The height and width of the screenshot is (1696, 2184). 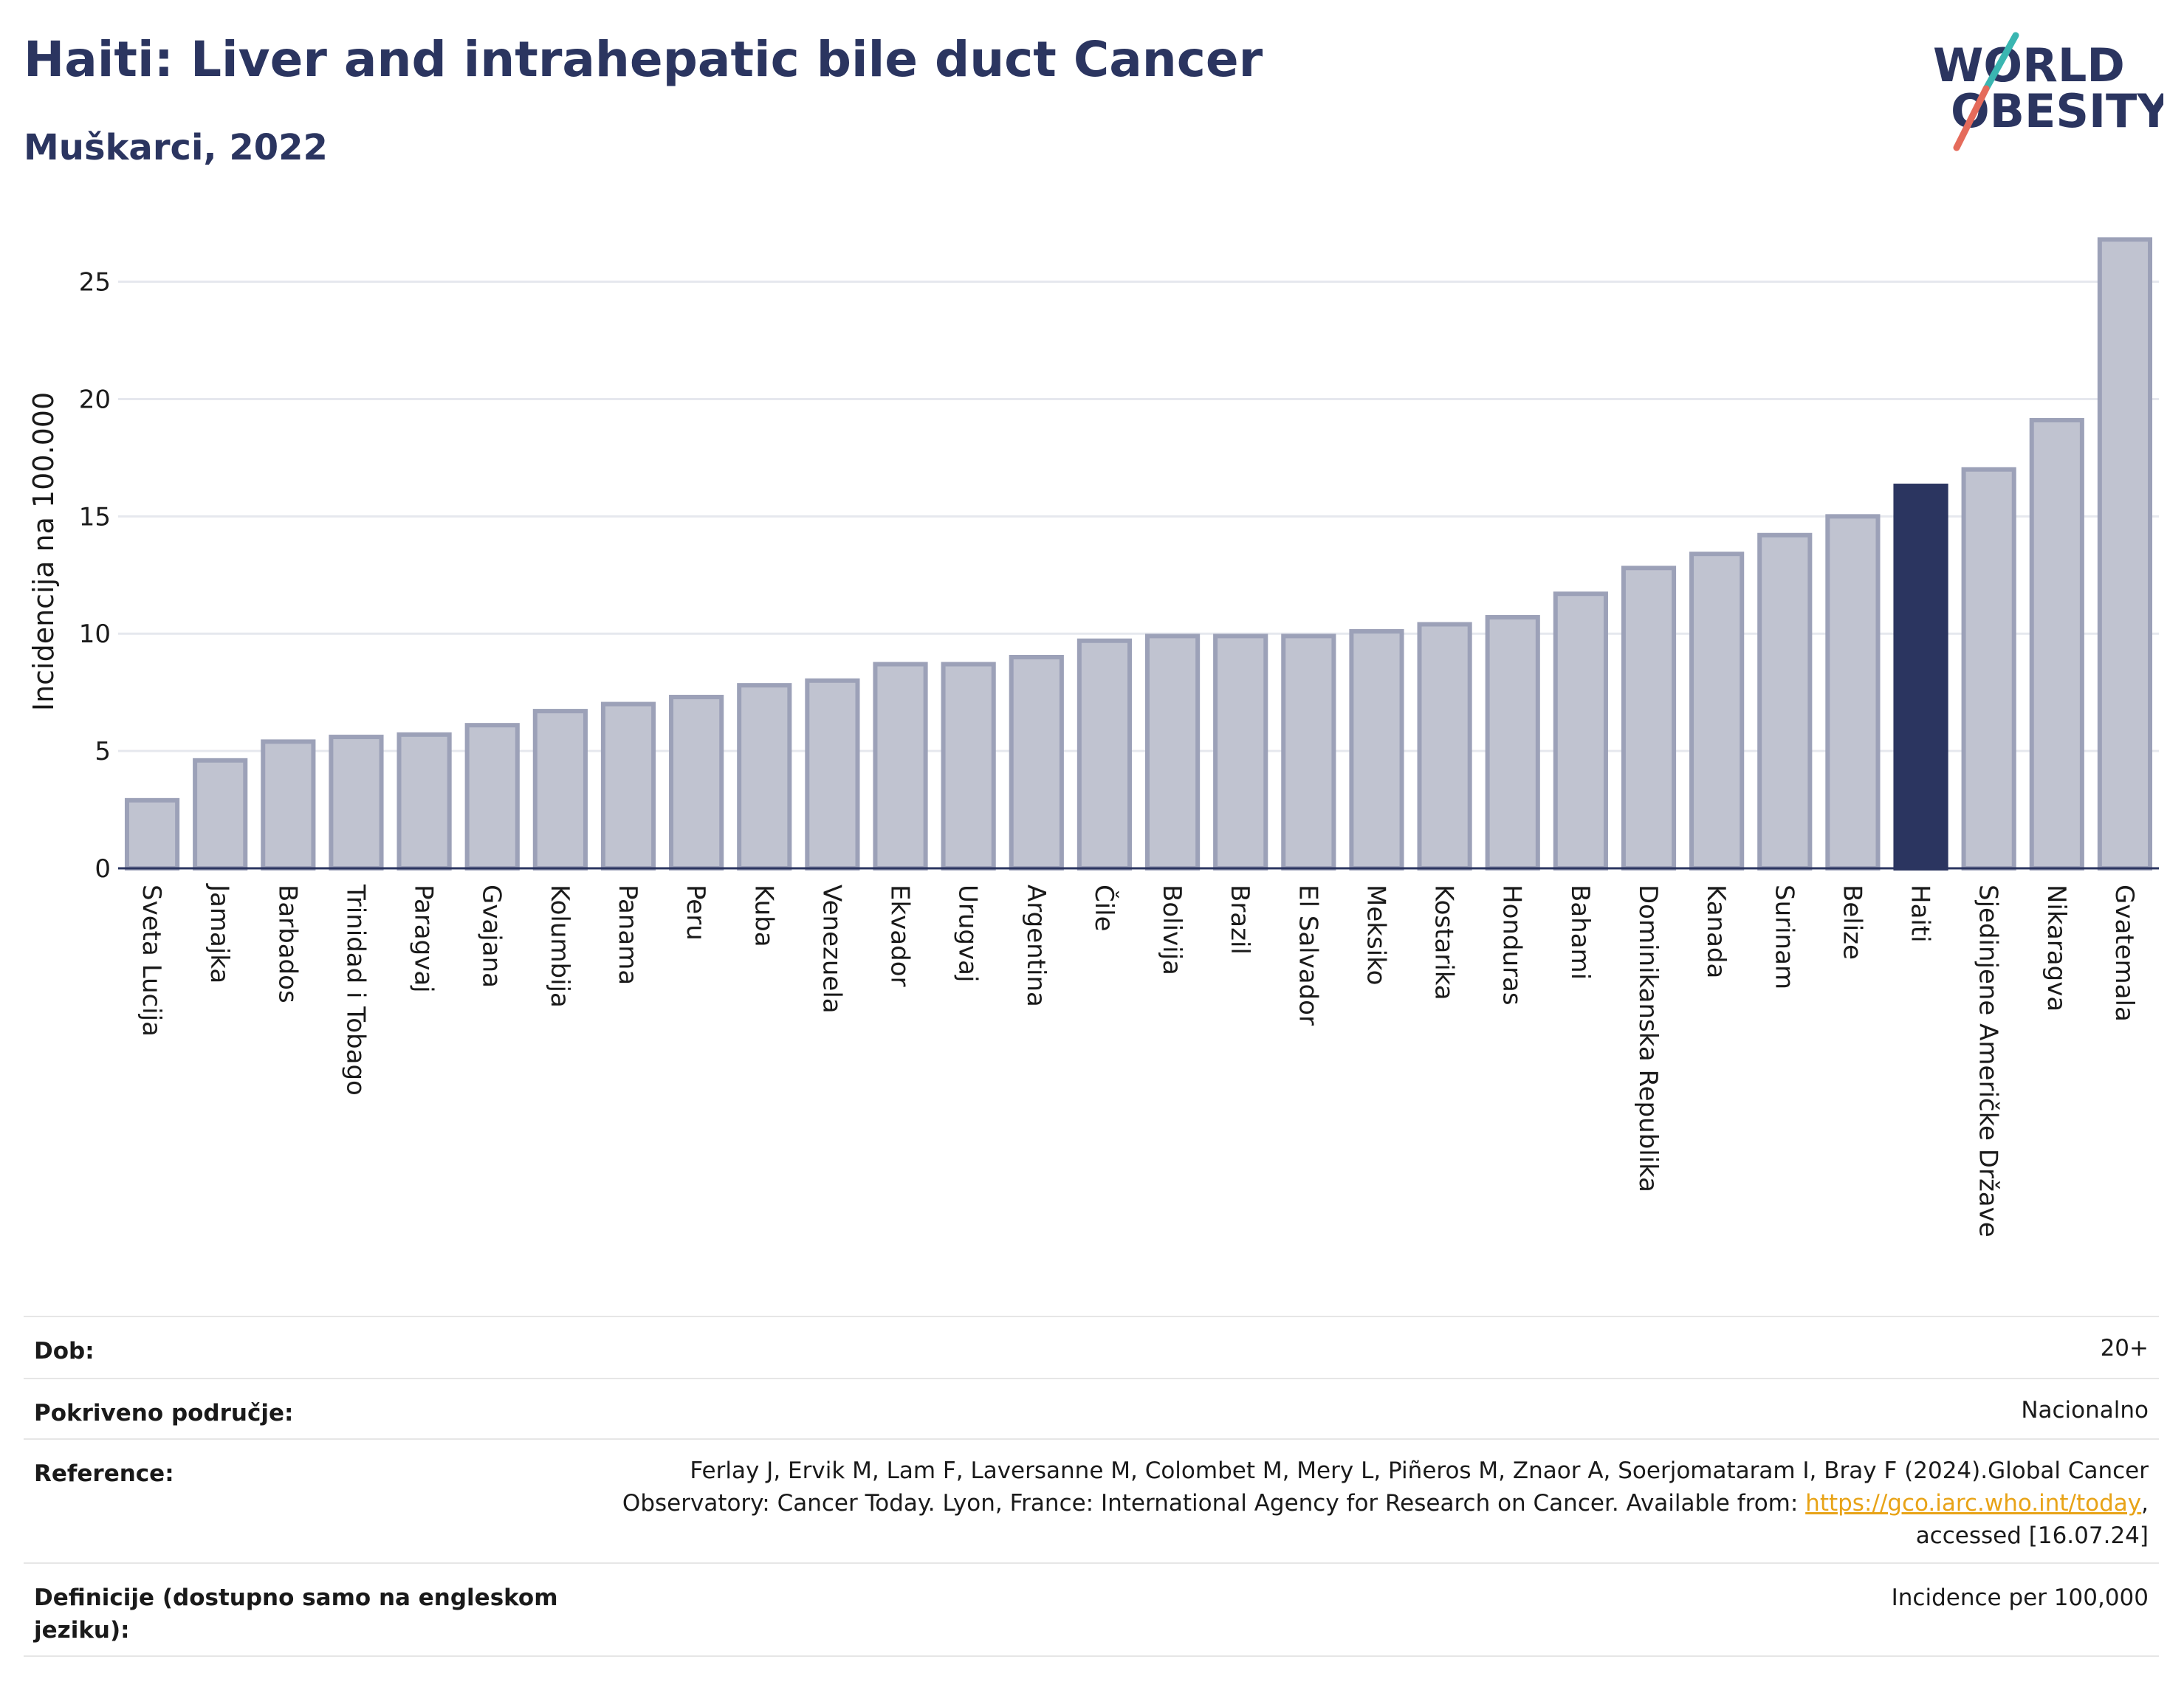 What do you see at coordinates (1104, 909) in the screenshot?
I see `x-tick-label: Čile` at bounding box center [1104, 909].